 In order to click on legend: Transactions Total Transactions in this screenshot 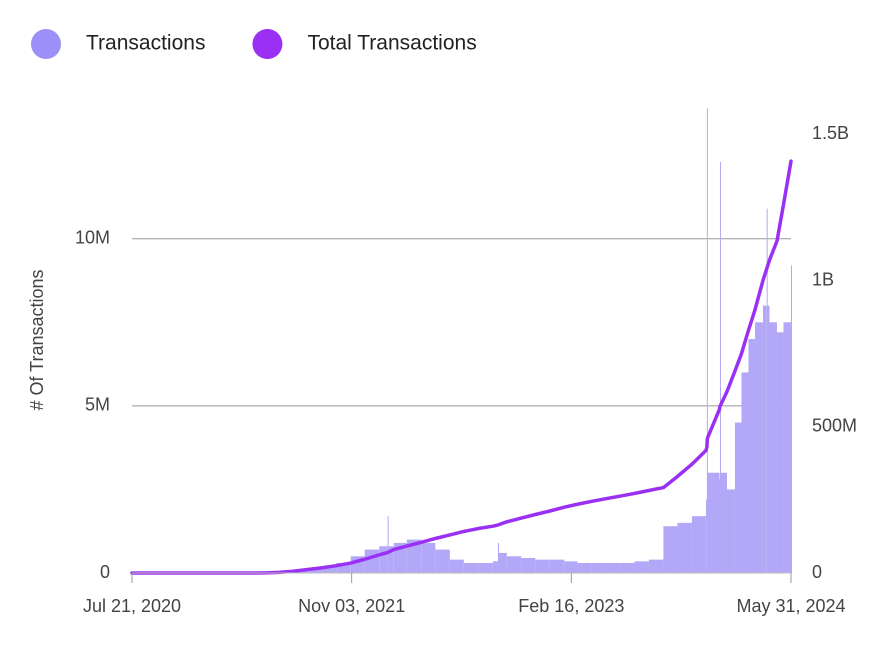, I will do `click(254, 44)`.